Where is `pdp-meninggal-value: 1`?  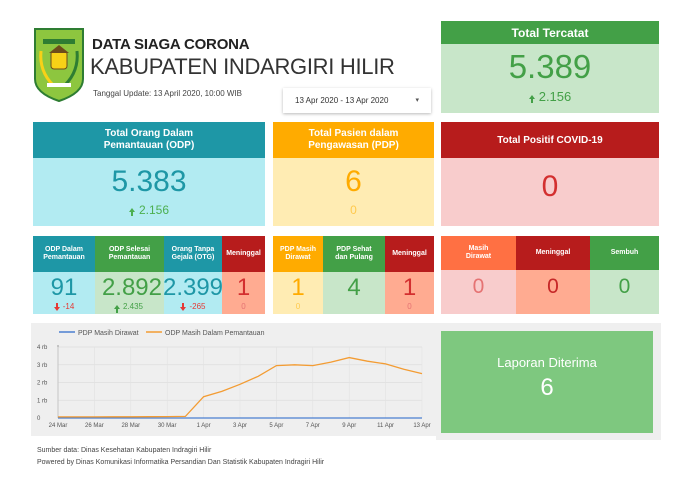 pdp-meninggal-value: 1 is located at coordinates (409, 287).